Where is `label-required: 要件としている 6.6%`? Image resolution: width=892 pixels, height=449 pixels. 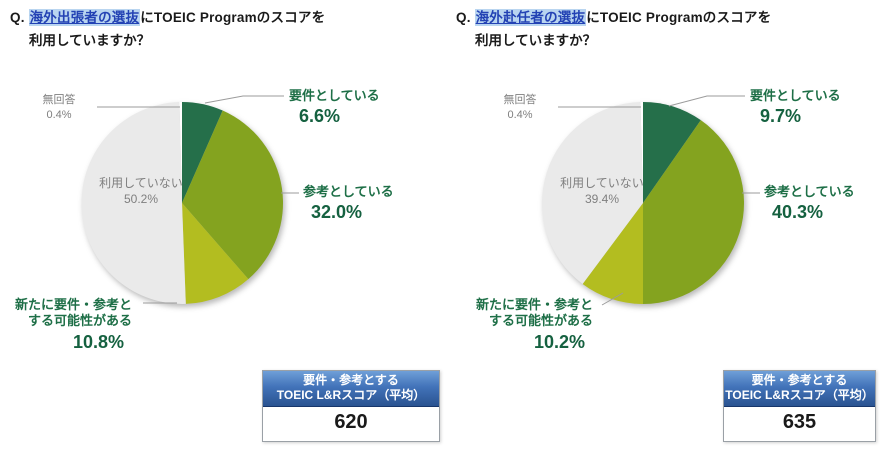 label-required: 要件としている 6.6% is located at coordinates (334, 107).